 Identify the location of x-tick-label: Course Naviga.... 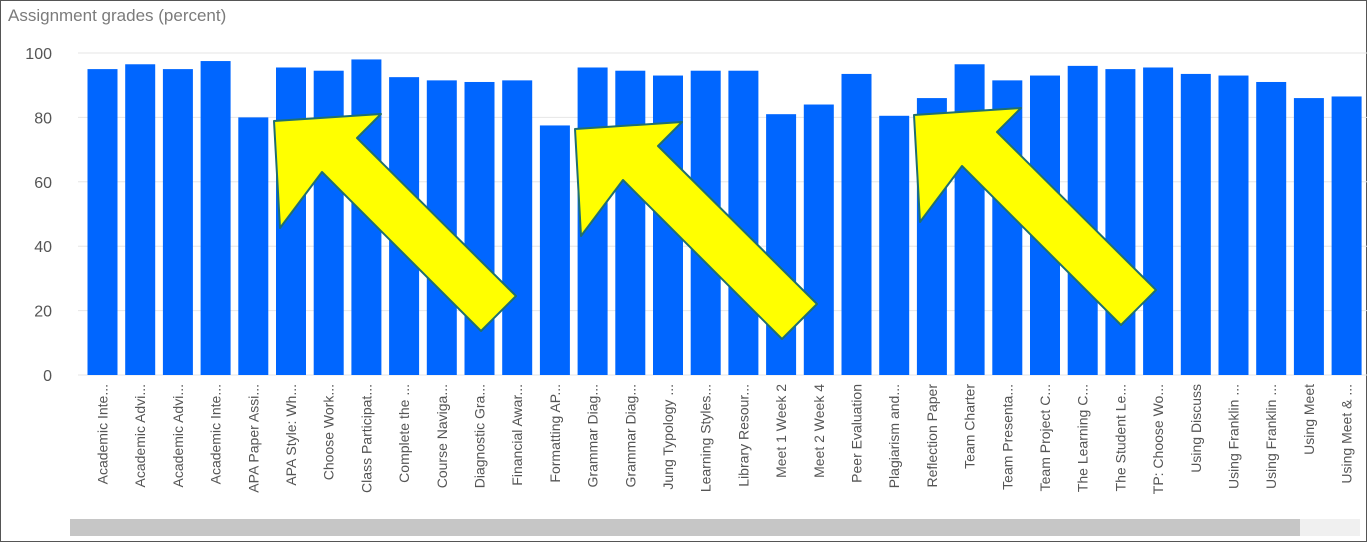
(442, 436).